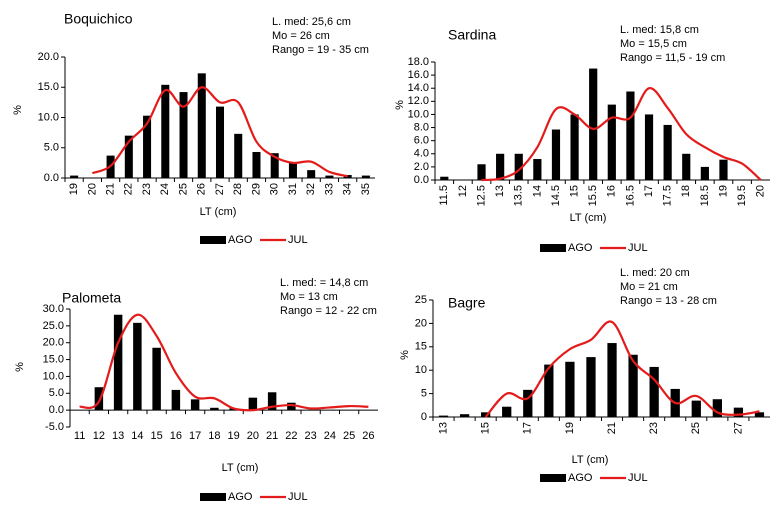  Describe the element at coordinates (324, 283) in the screenshot. I see `annotation: L. med: = 14,8 cm` at that location.